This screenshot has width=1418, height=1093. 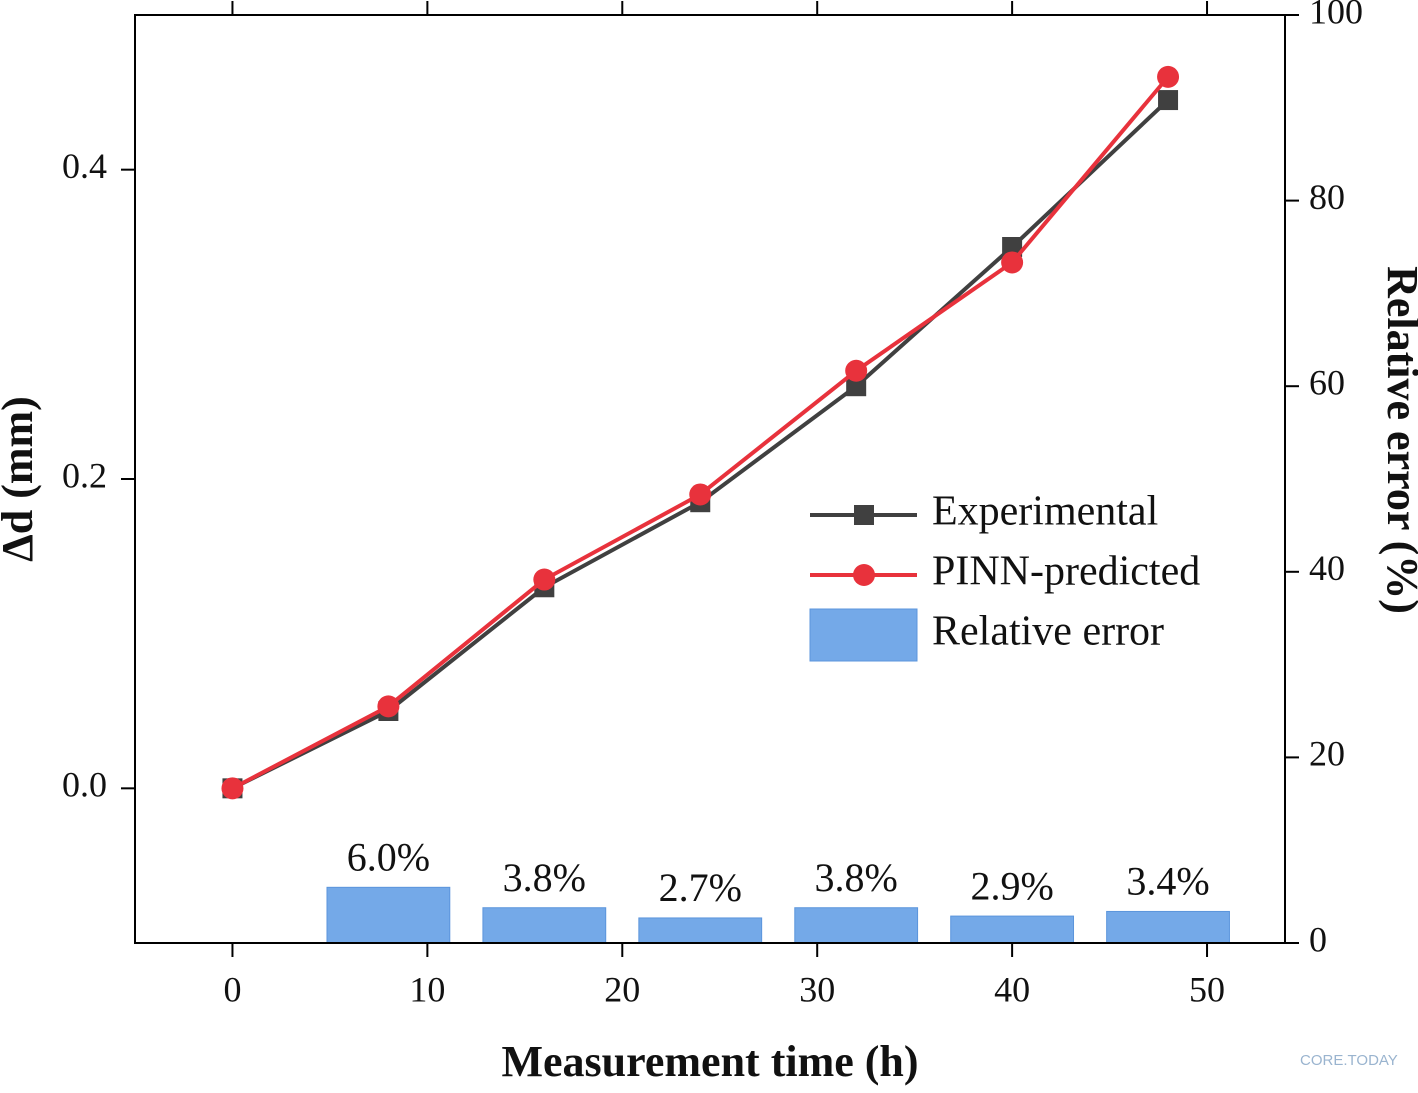 I want to click on y2-tick-label: 0, so click(x=1318, y=939).